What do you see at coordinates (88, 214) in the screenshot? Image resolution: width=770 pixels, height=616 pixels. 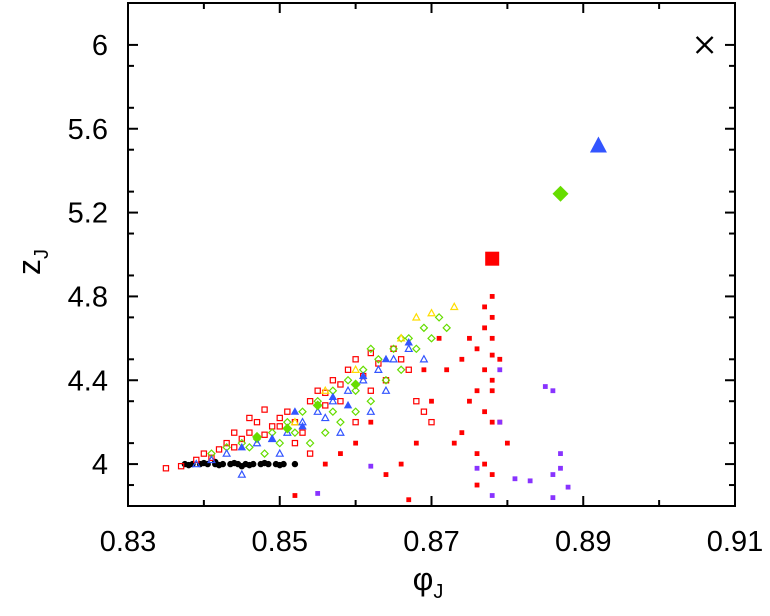 I see `y-tick-label: 5.2` at bounding box center [88, 214].